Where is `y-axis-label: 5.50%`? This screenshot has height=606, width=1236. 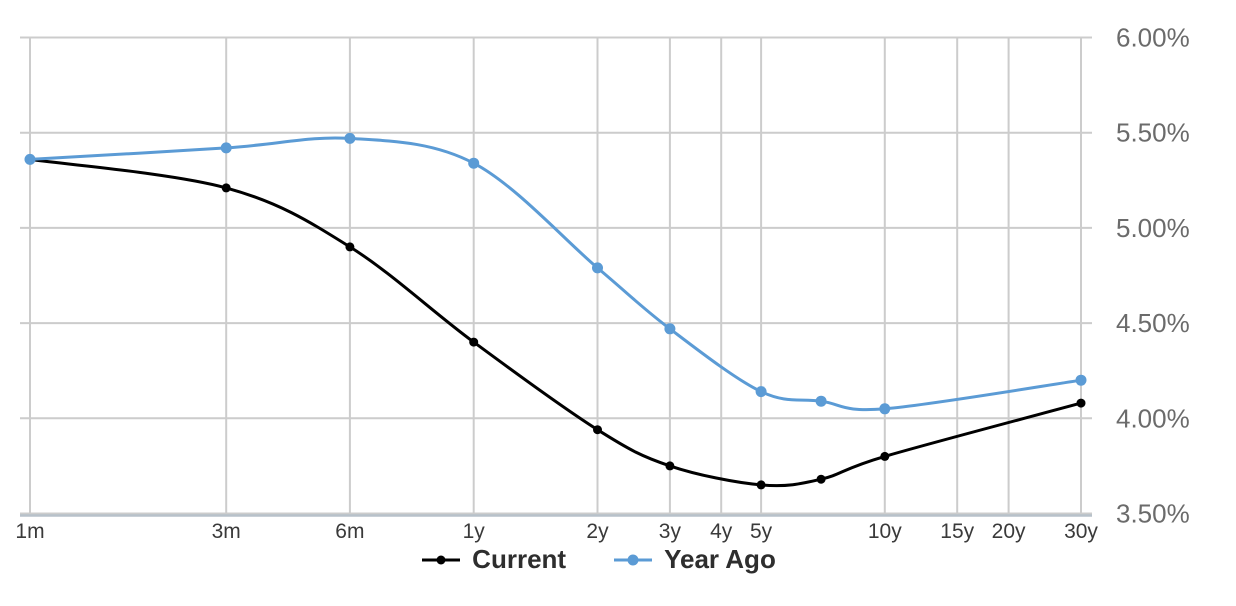
y-axis-label: 5.50% is located at coordinates (1153, 133).